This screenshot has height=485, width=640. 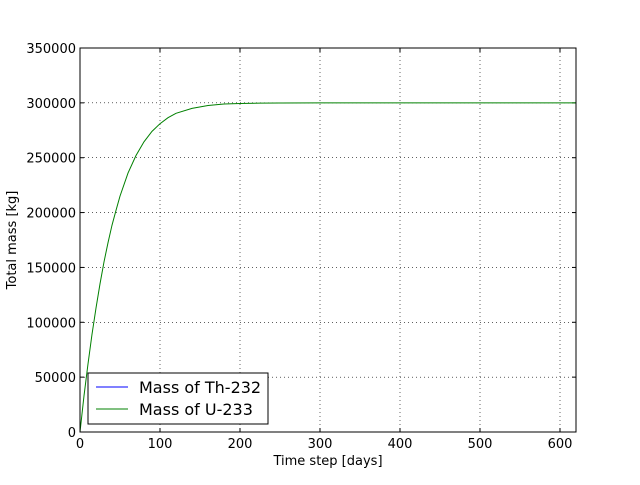 I want to click on y-tick-label: 100000, so click(x=51, y=323).